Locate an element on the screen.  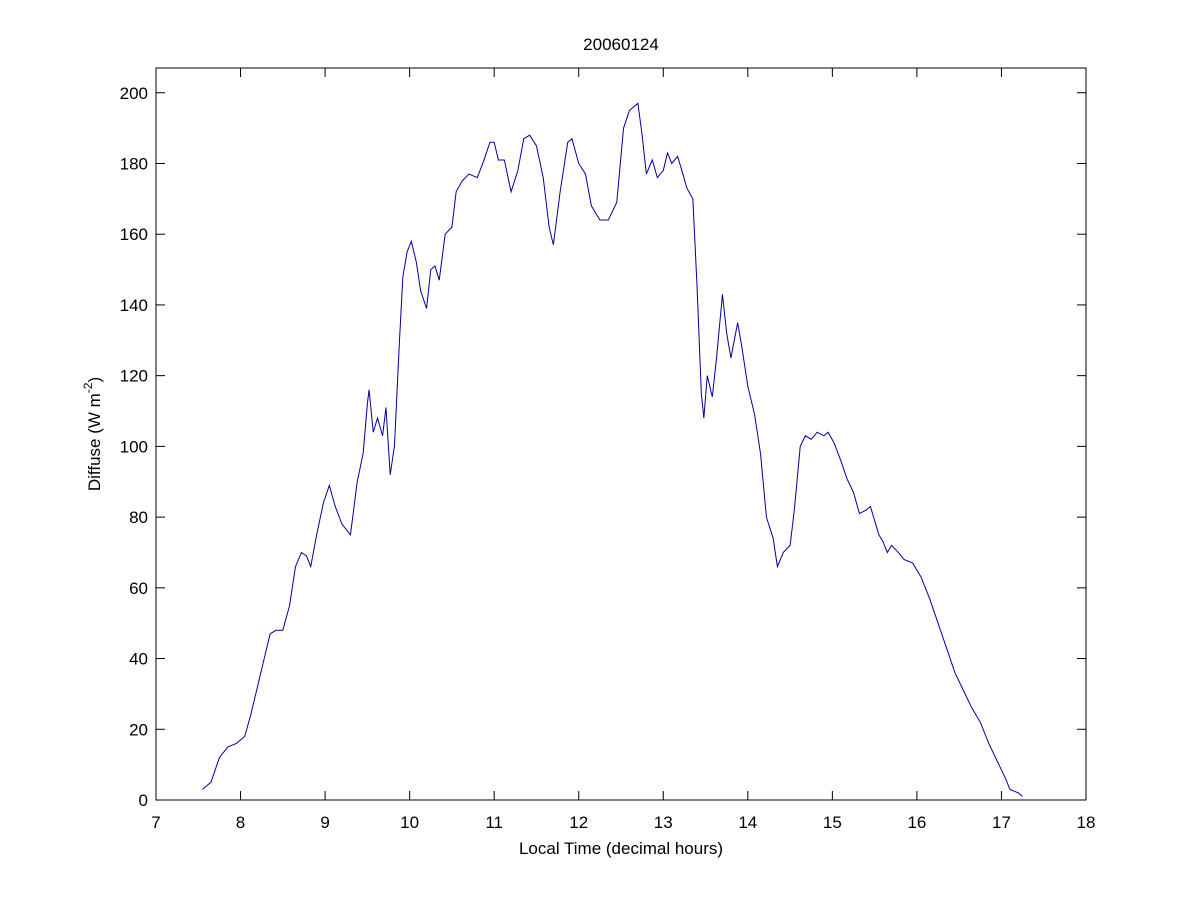
y-tick-label: 80 is located at coordinates (138, 517).